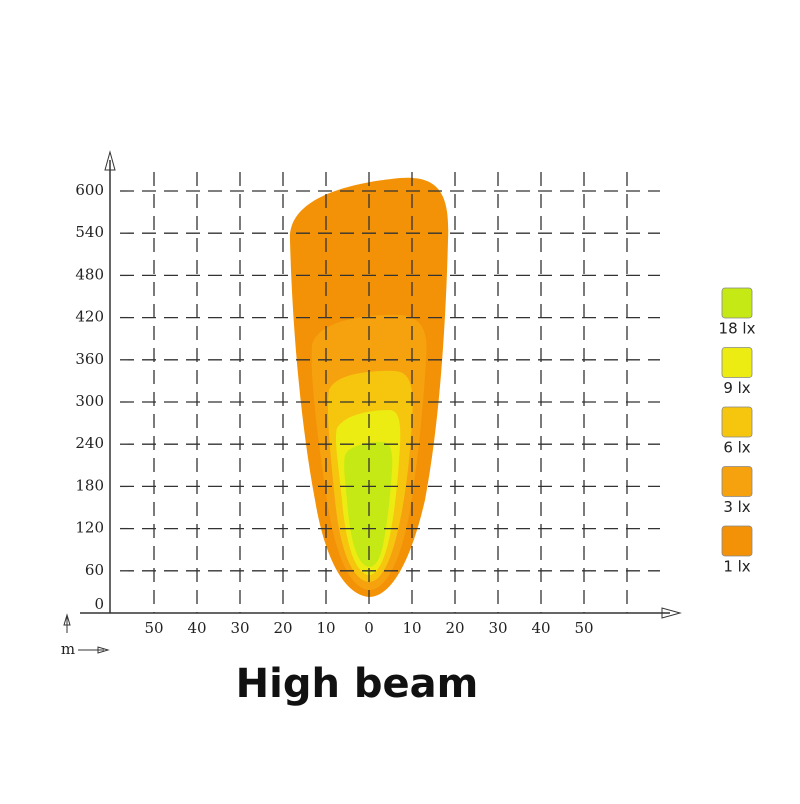  What do you see at coordinates (89, 274) in the screenshot?
I see `y-tick-label: 480` at bounding box center [89, 274].